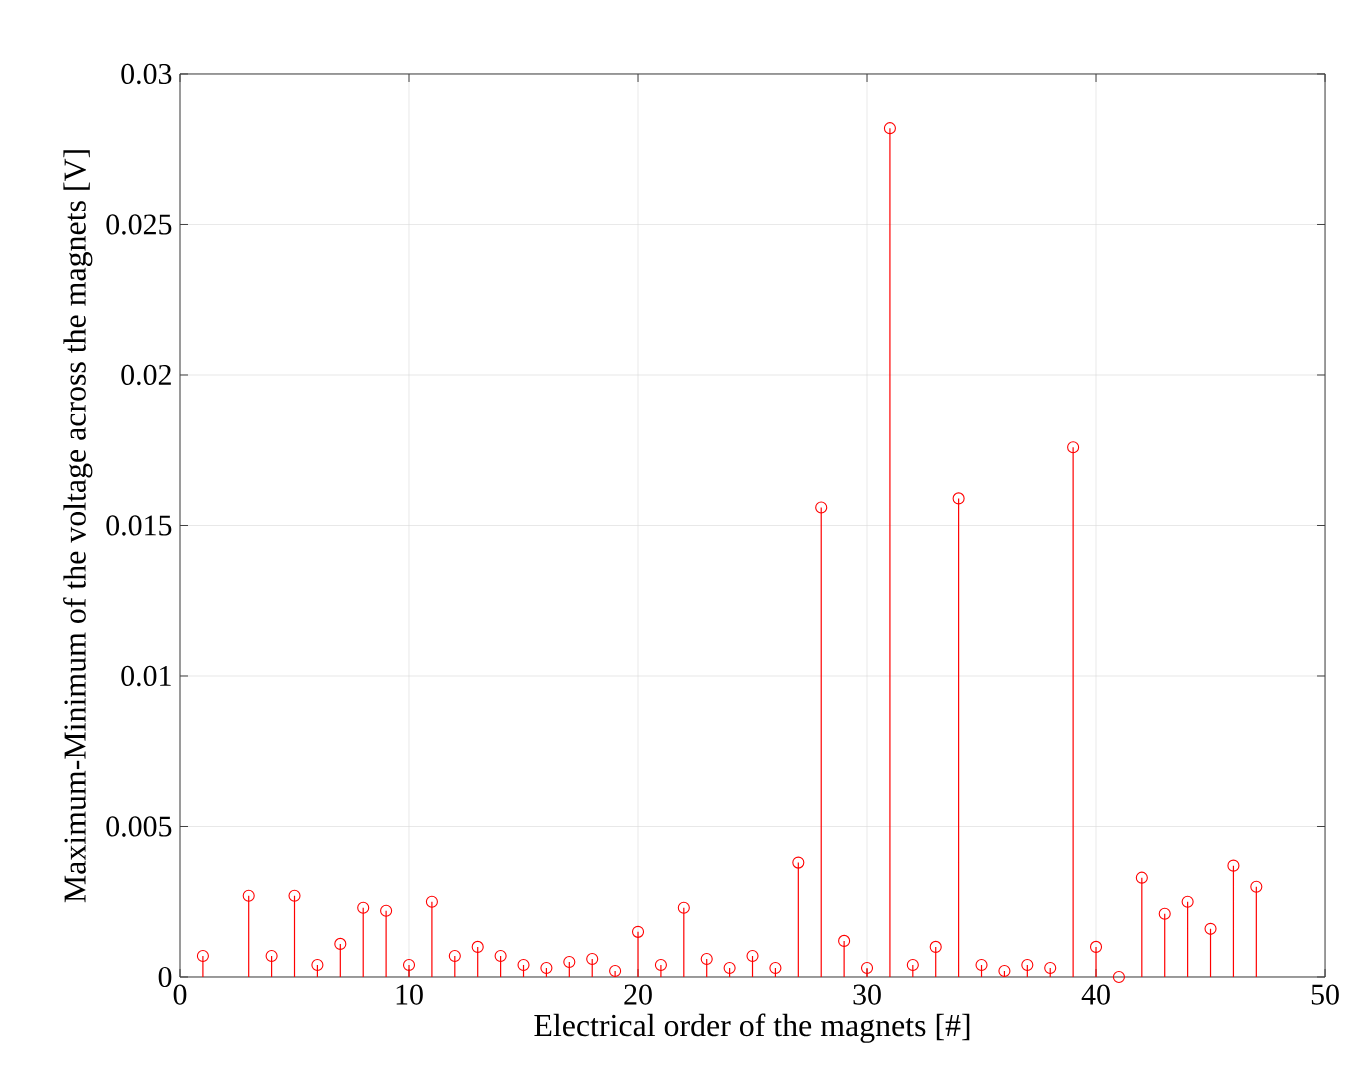 This screenshot has height=1089, width=1348. Describe the element at coordinates (638, 994) in the screenshot. I see `x-tick-label: 20` at that location.